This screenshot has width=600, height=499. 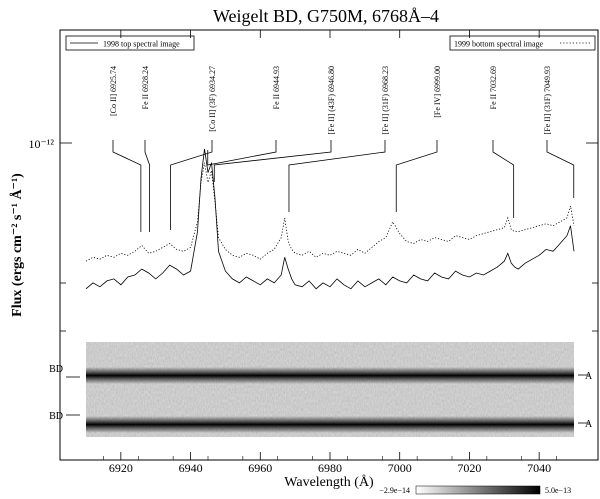 I want to click on line-id-label: [Co II] 6925.74, so click(x=113, y=91).